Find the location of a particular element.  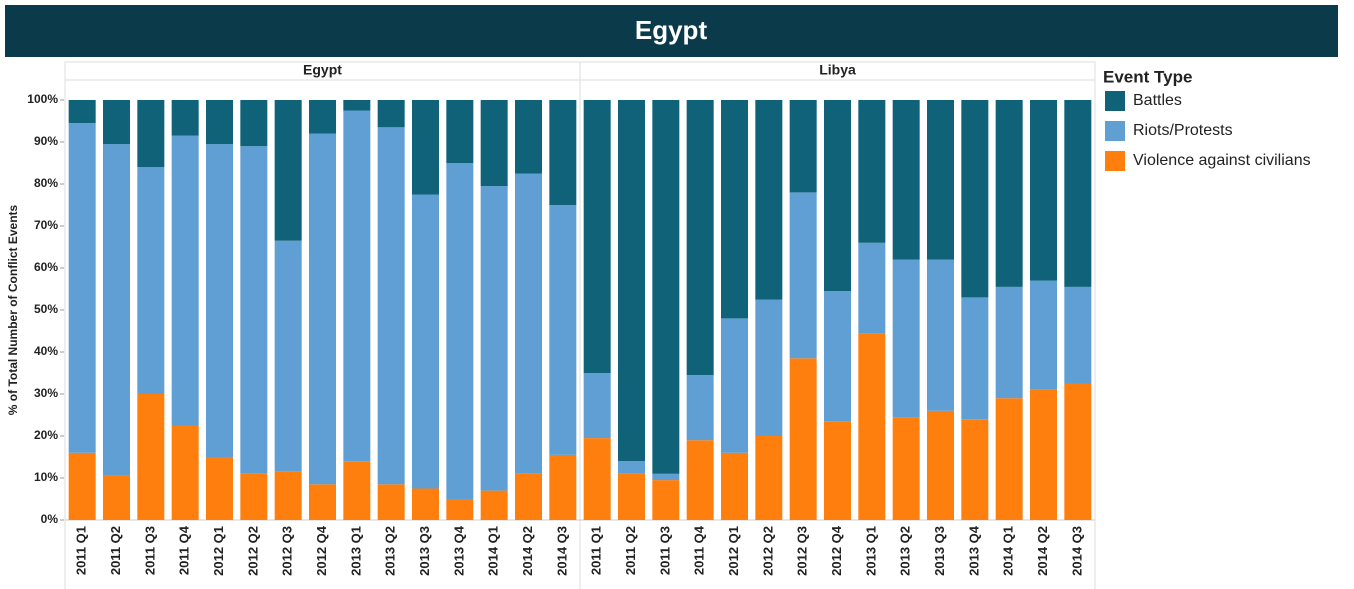

y-tick-label: 40% is located at coordinates (46, 351).